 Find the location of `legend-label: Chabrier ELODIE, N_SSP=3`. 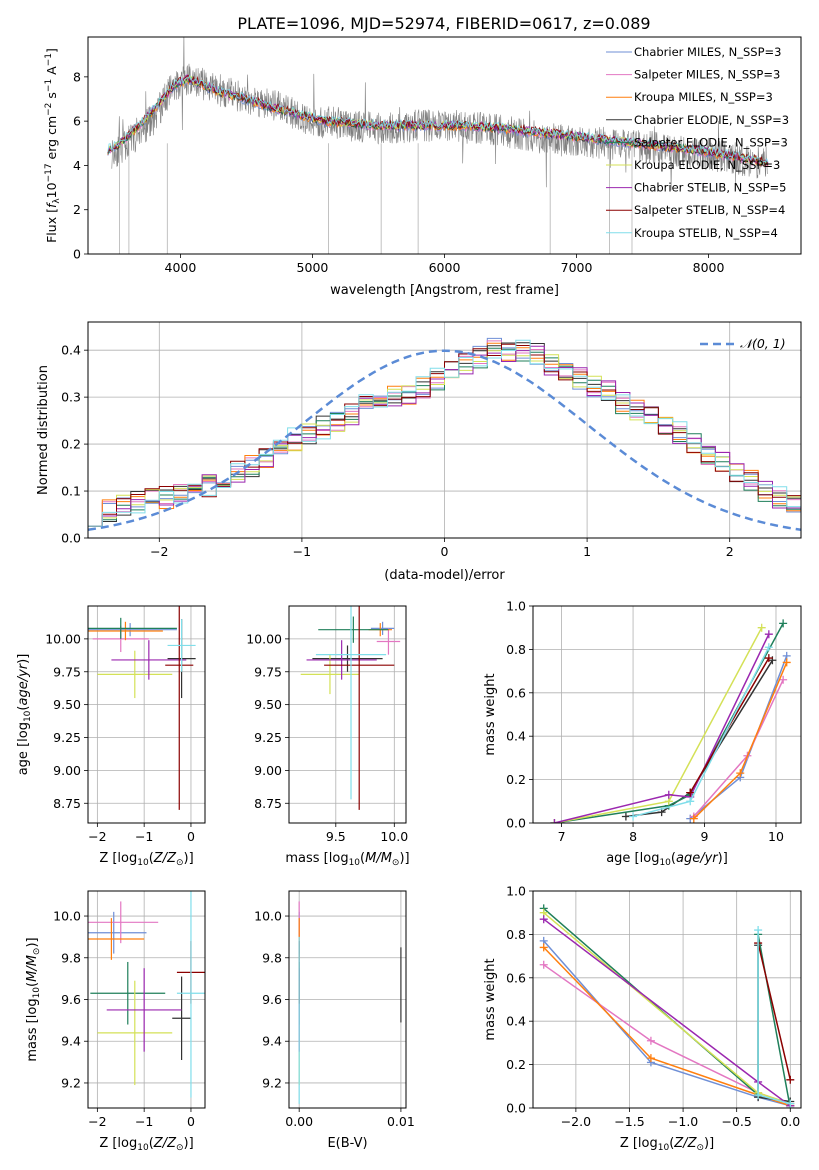

legend-label: Chabrier ELODIE, N_SSP=3 is located at coordinates (711, 120).